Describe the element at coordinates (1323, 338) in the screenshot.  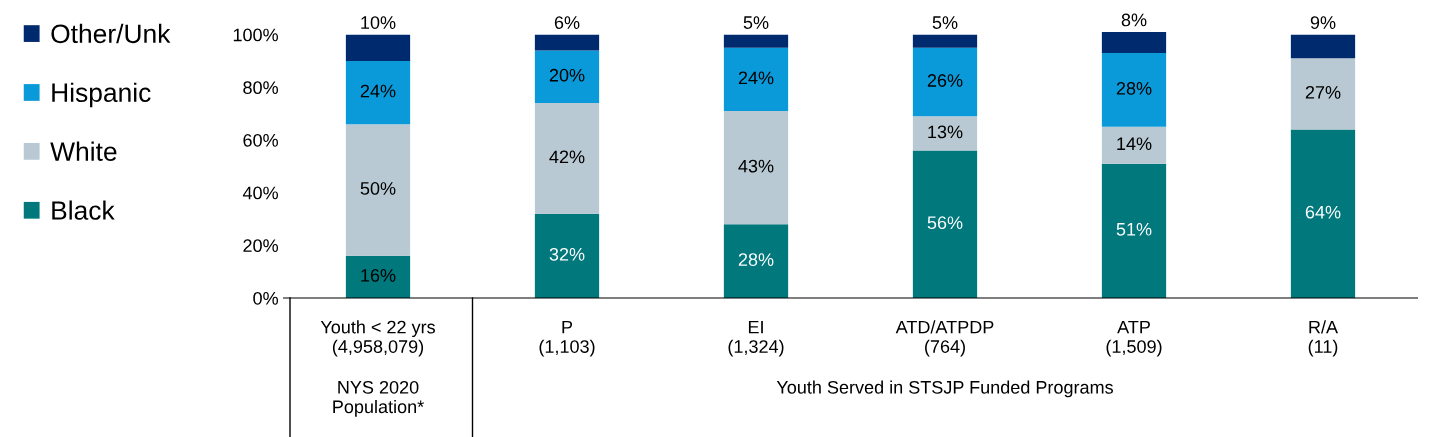
I see `x-tick-label: R/A (11)` at that location.